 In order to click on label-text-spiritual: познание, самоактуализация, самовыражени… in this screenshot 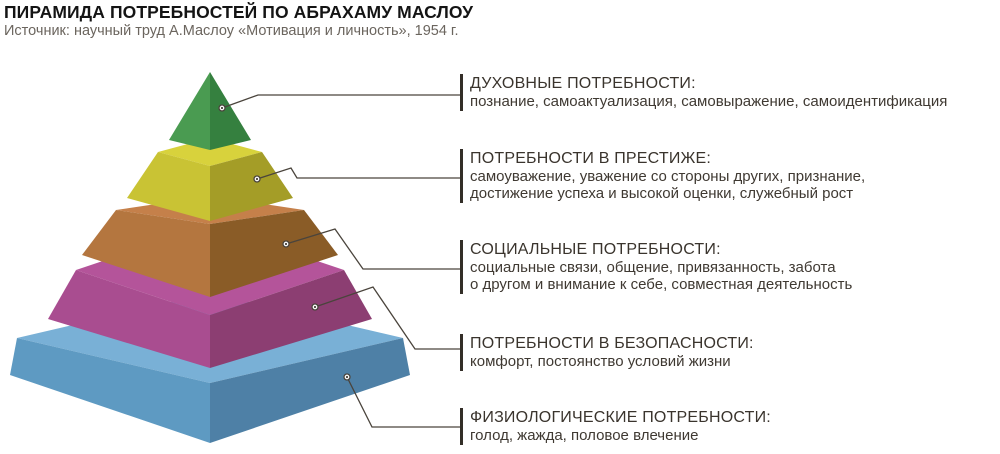, I will do `click(709, 101)`.